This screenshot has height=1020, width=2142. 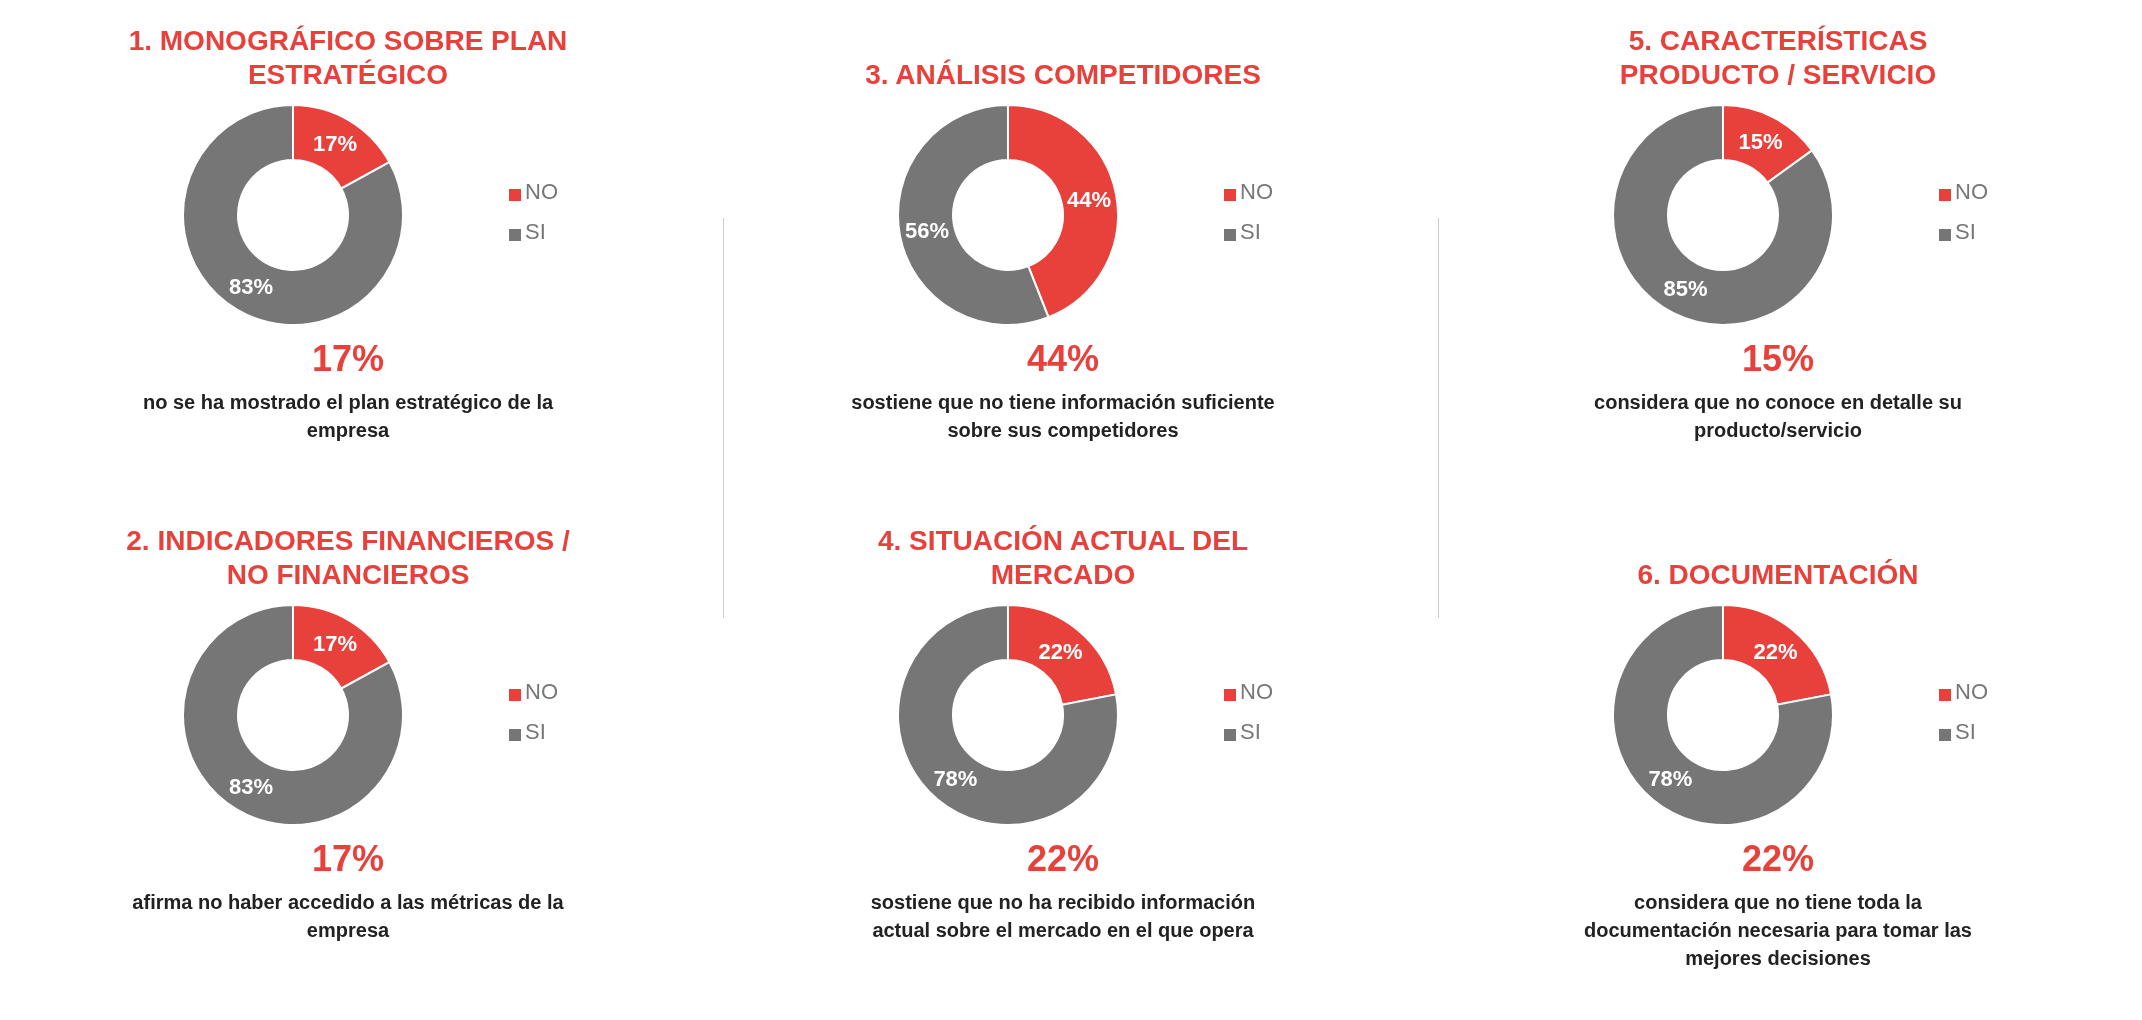 What do you see at coordinates (1778, 575) in the screenshot?
I see `chart-title: 6. DOCUMENTACIÓN` at bounding box center [1778, 575].